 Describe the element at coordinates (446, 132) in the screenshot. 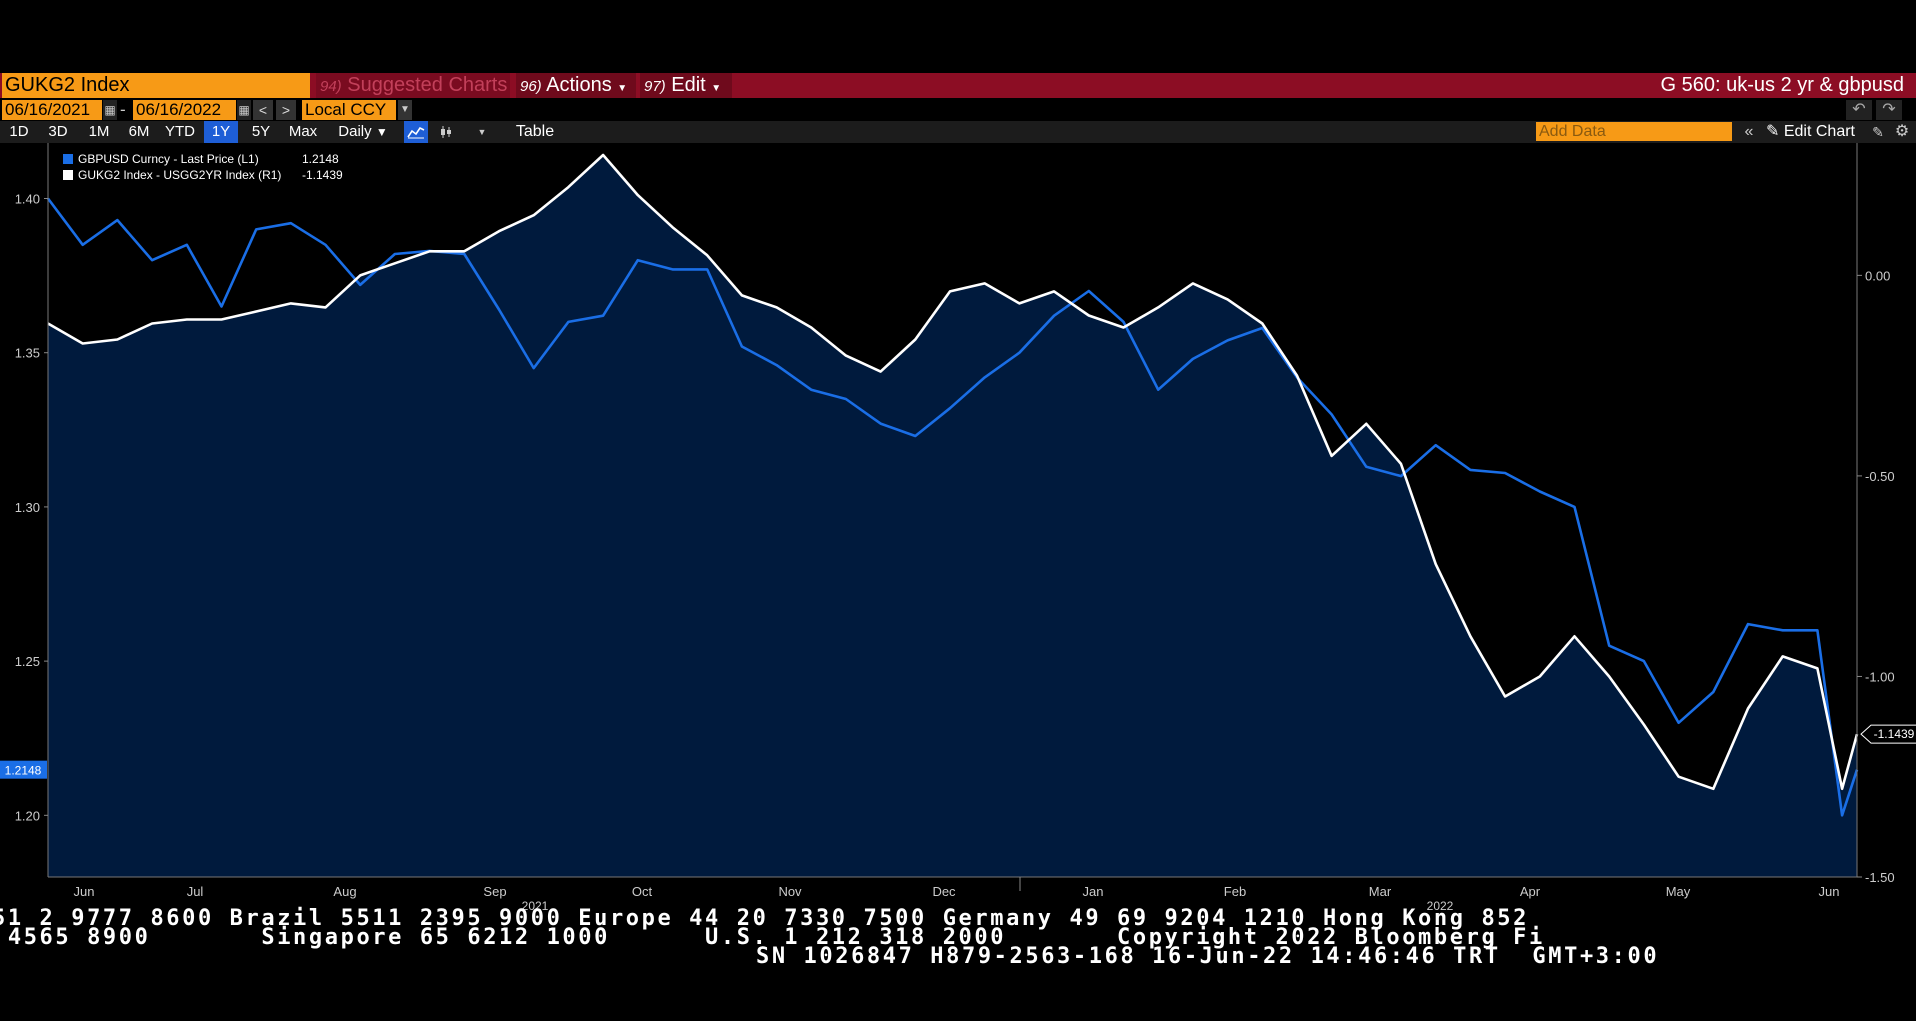

I see `candlestick-icon` at that location.